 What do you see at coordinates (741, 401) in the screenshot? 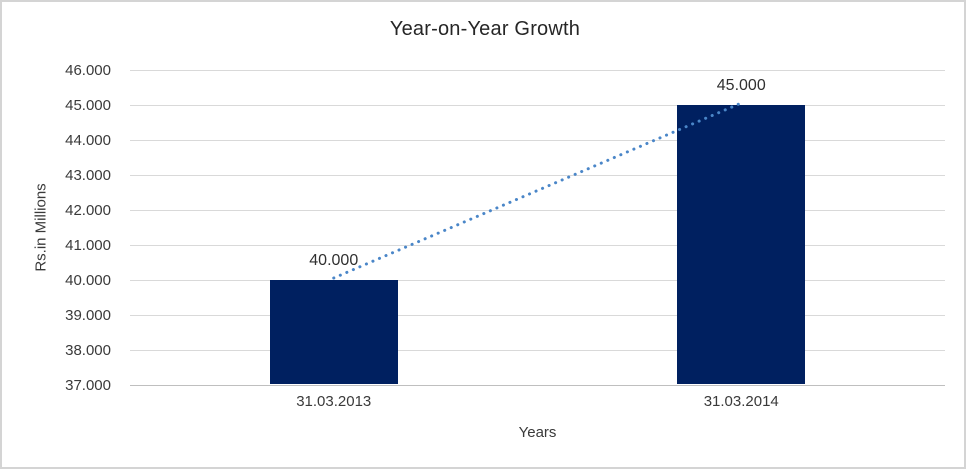
I see `x-tick-label: 31.03.2014` at bounding box center [741, 401].